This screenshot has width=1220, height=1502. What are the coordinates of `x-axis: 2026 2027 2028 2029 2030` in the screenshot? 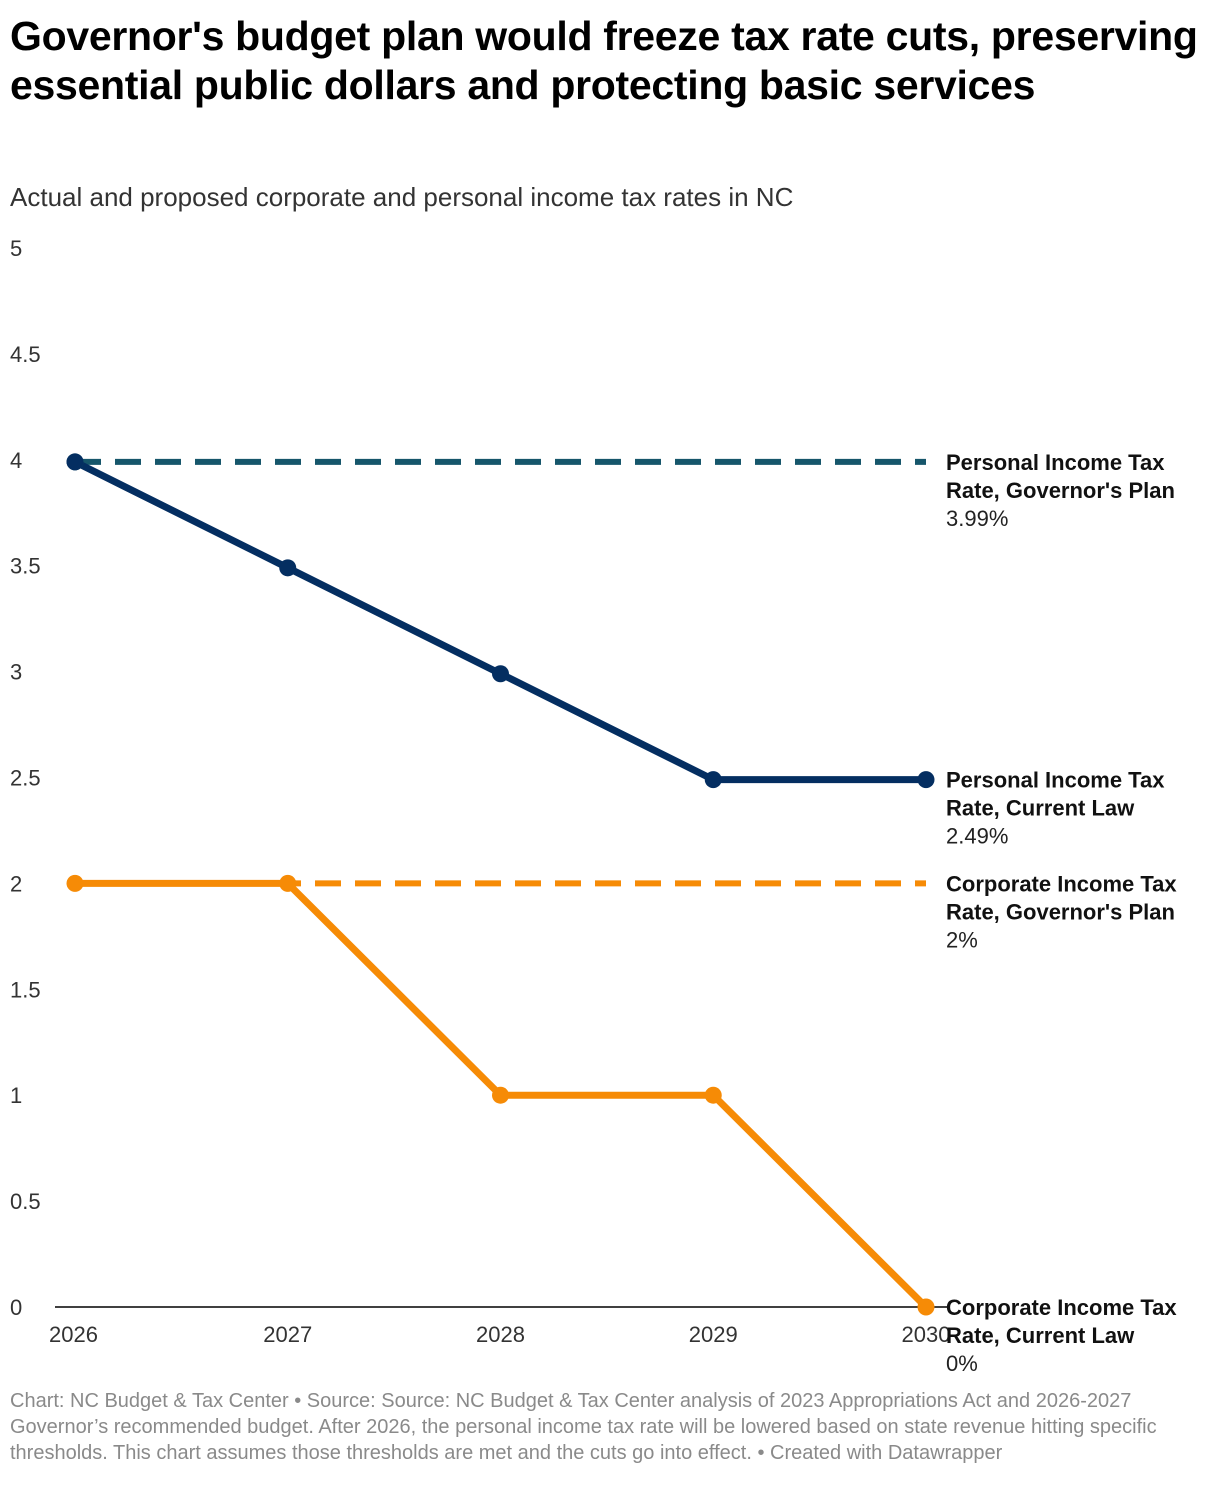 It's located at (500, 1326).